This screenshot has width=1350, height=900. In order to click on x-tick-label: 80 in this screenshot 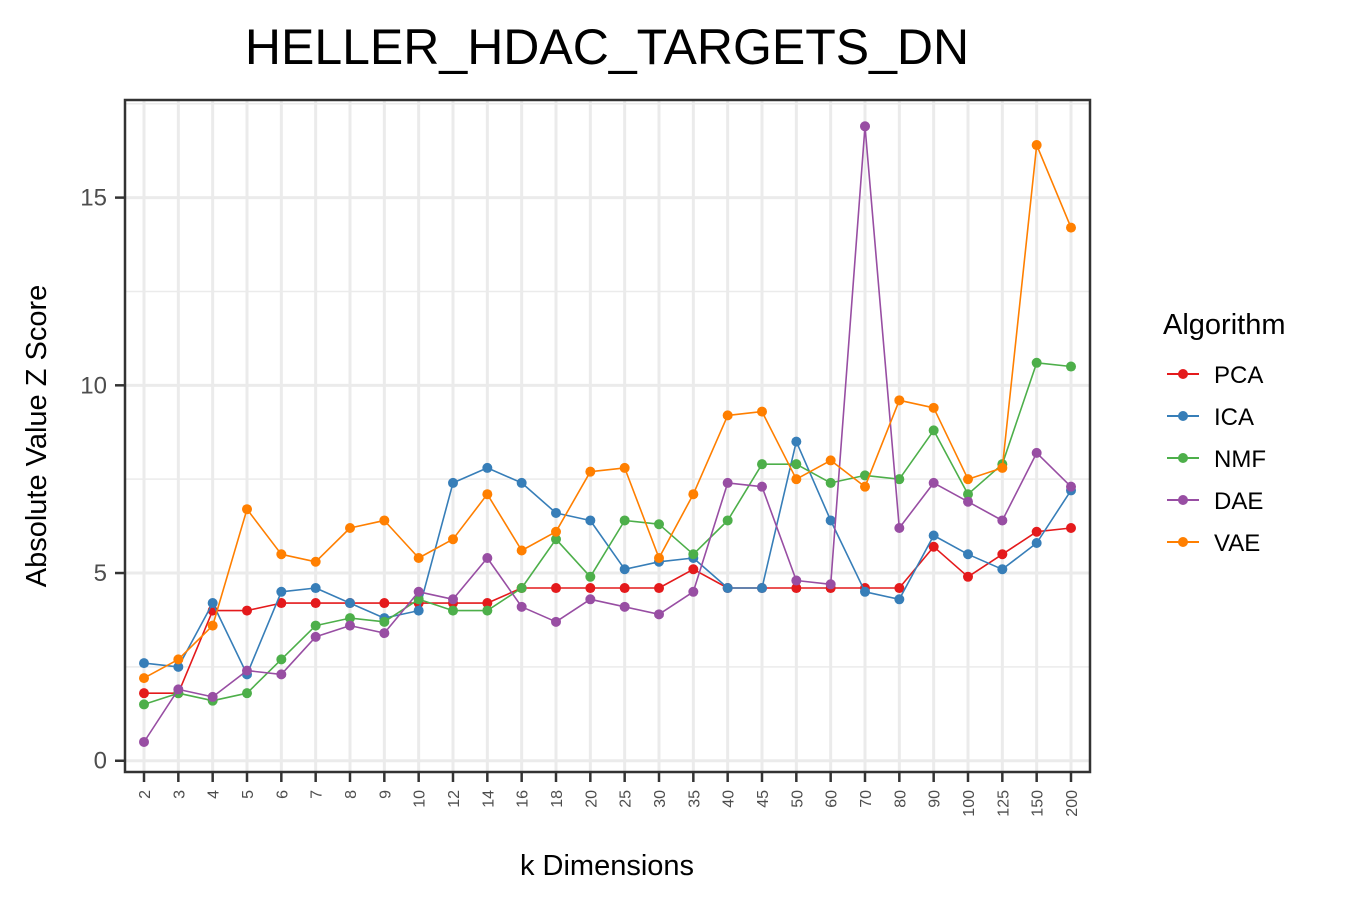, I will do `click(900, 799)`.